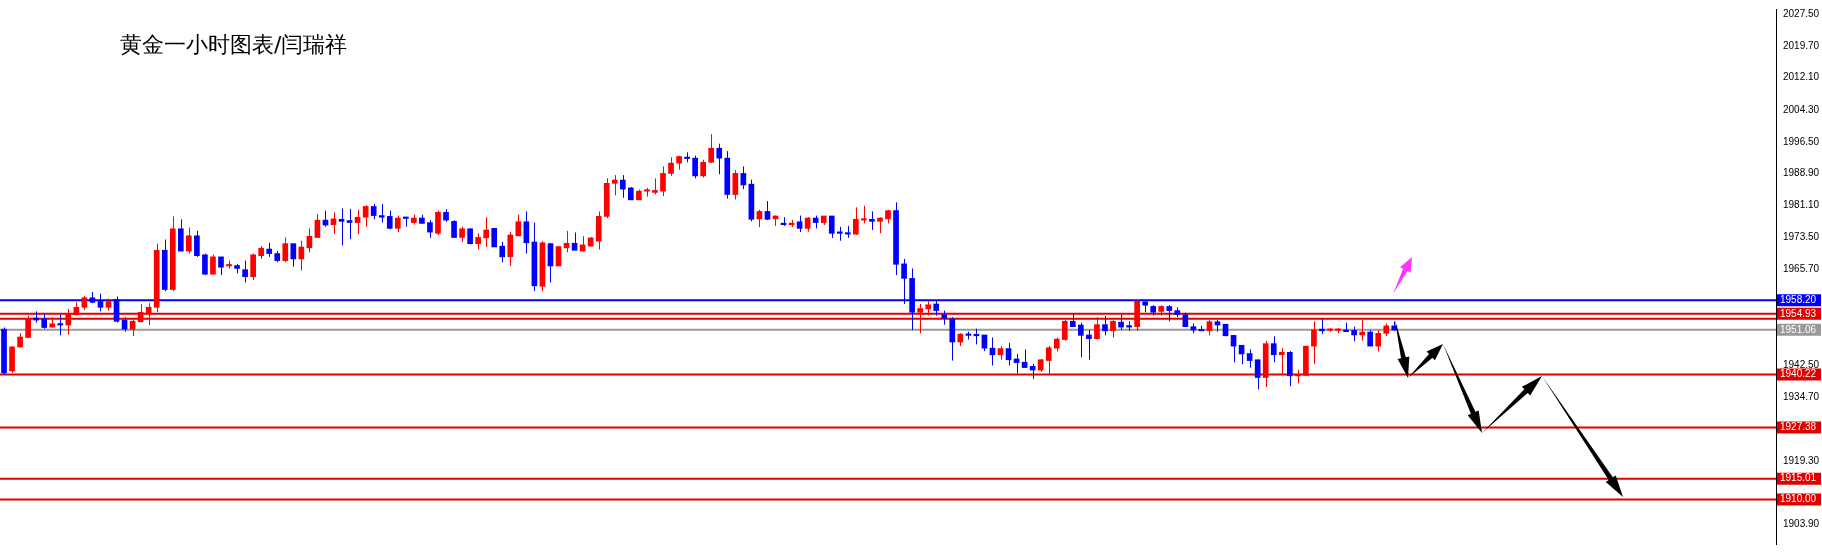 The width and height of the screenshot is (1822, 553). I want to click on ref-line-label: 1927.38, so click(1798, 427).